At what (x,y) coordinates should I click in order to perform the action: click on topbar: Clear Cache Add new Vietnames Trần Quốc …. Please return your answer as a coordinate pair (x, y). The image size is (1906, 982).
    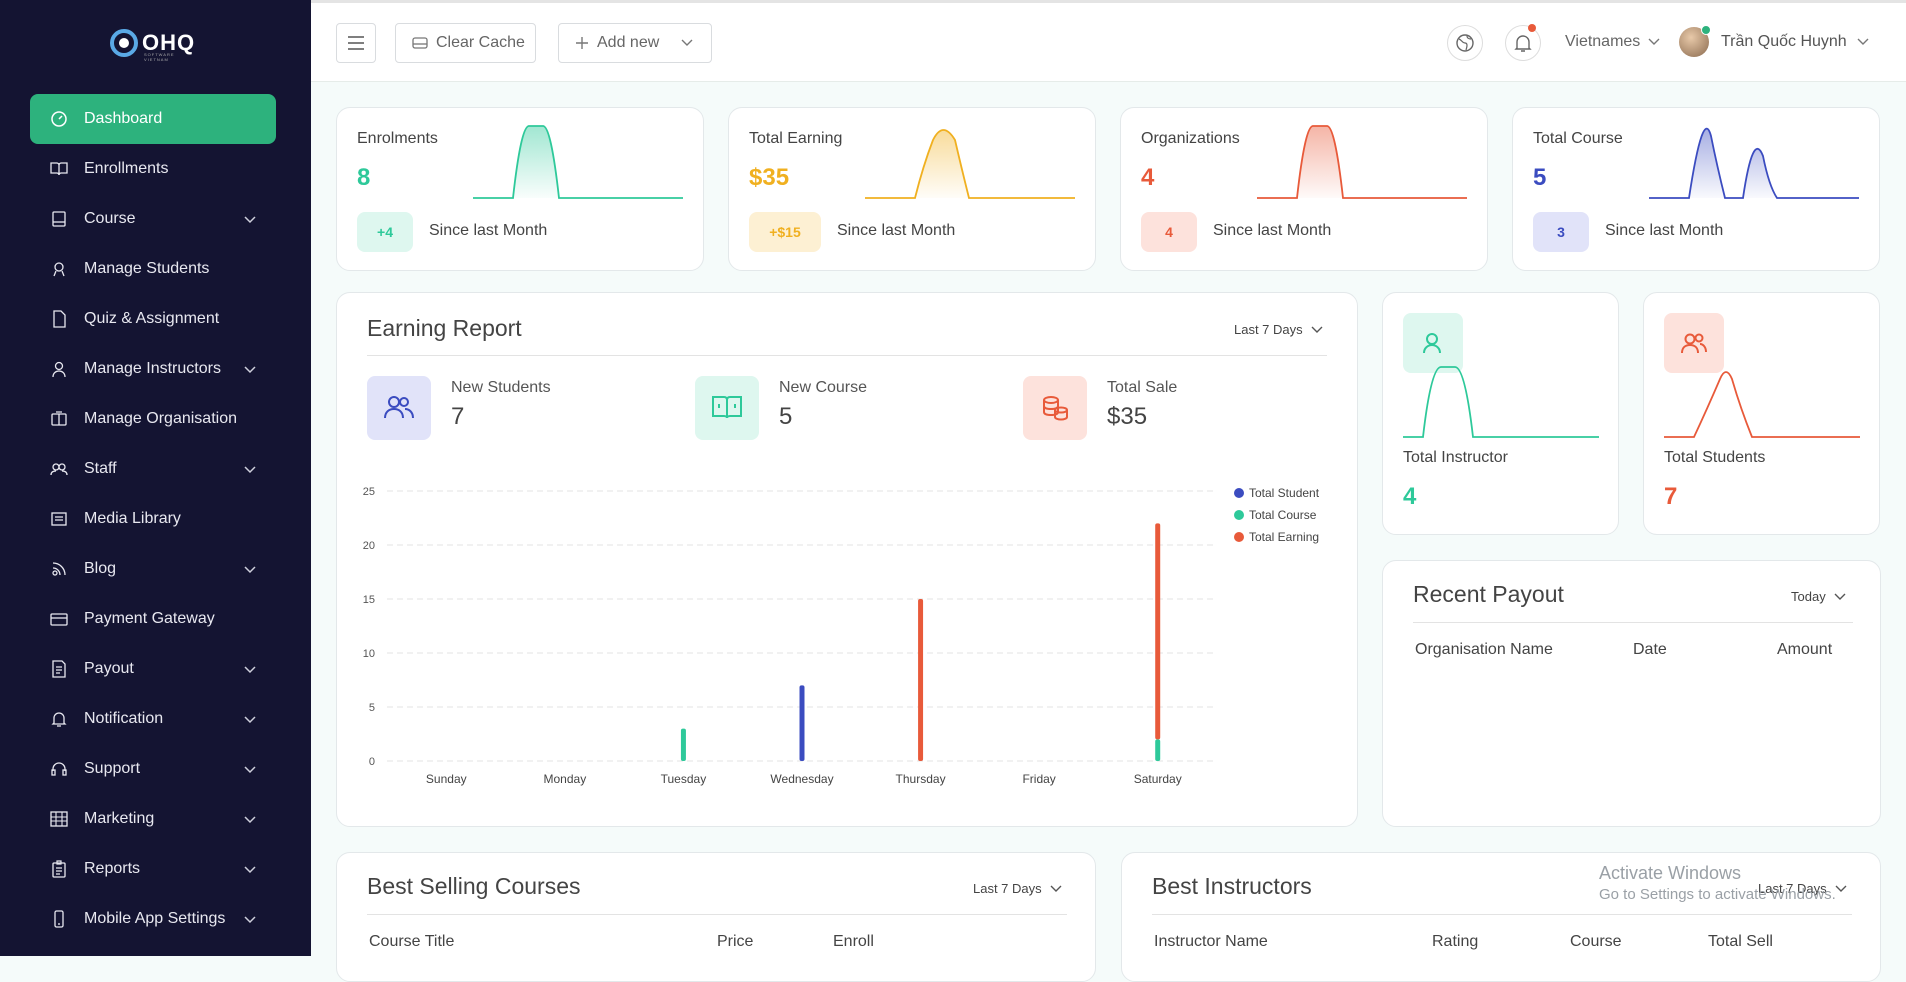
    Looking at the image, I should click on (1108, 41).